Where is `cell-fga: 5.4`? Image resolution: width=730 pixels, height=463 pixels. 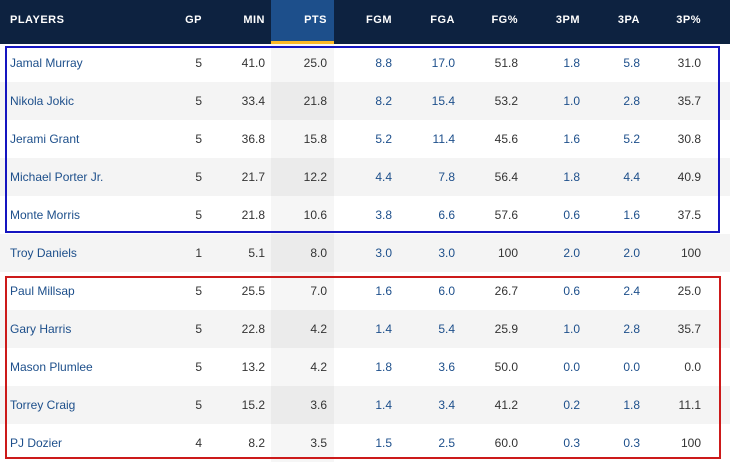
cell-fga: 5.4 is located at coordinates (446, 329).